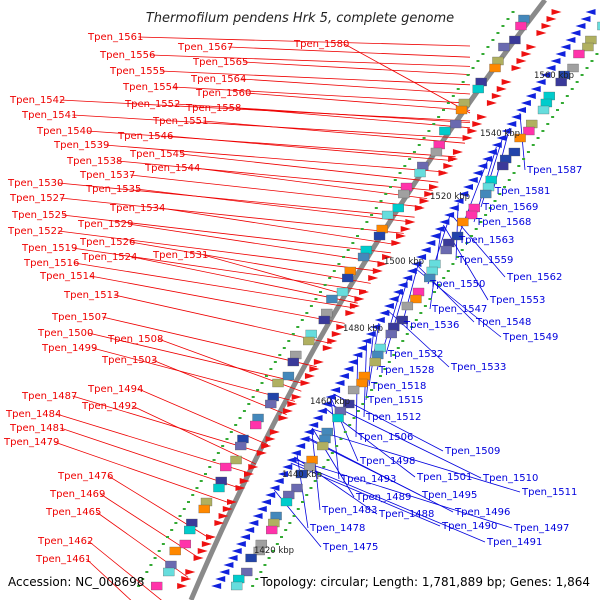  Describe the element at coordinates (503, 322) in the screenshot. I see `gene-label-minus: Tpen_1548` at that location.